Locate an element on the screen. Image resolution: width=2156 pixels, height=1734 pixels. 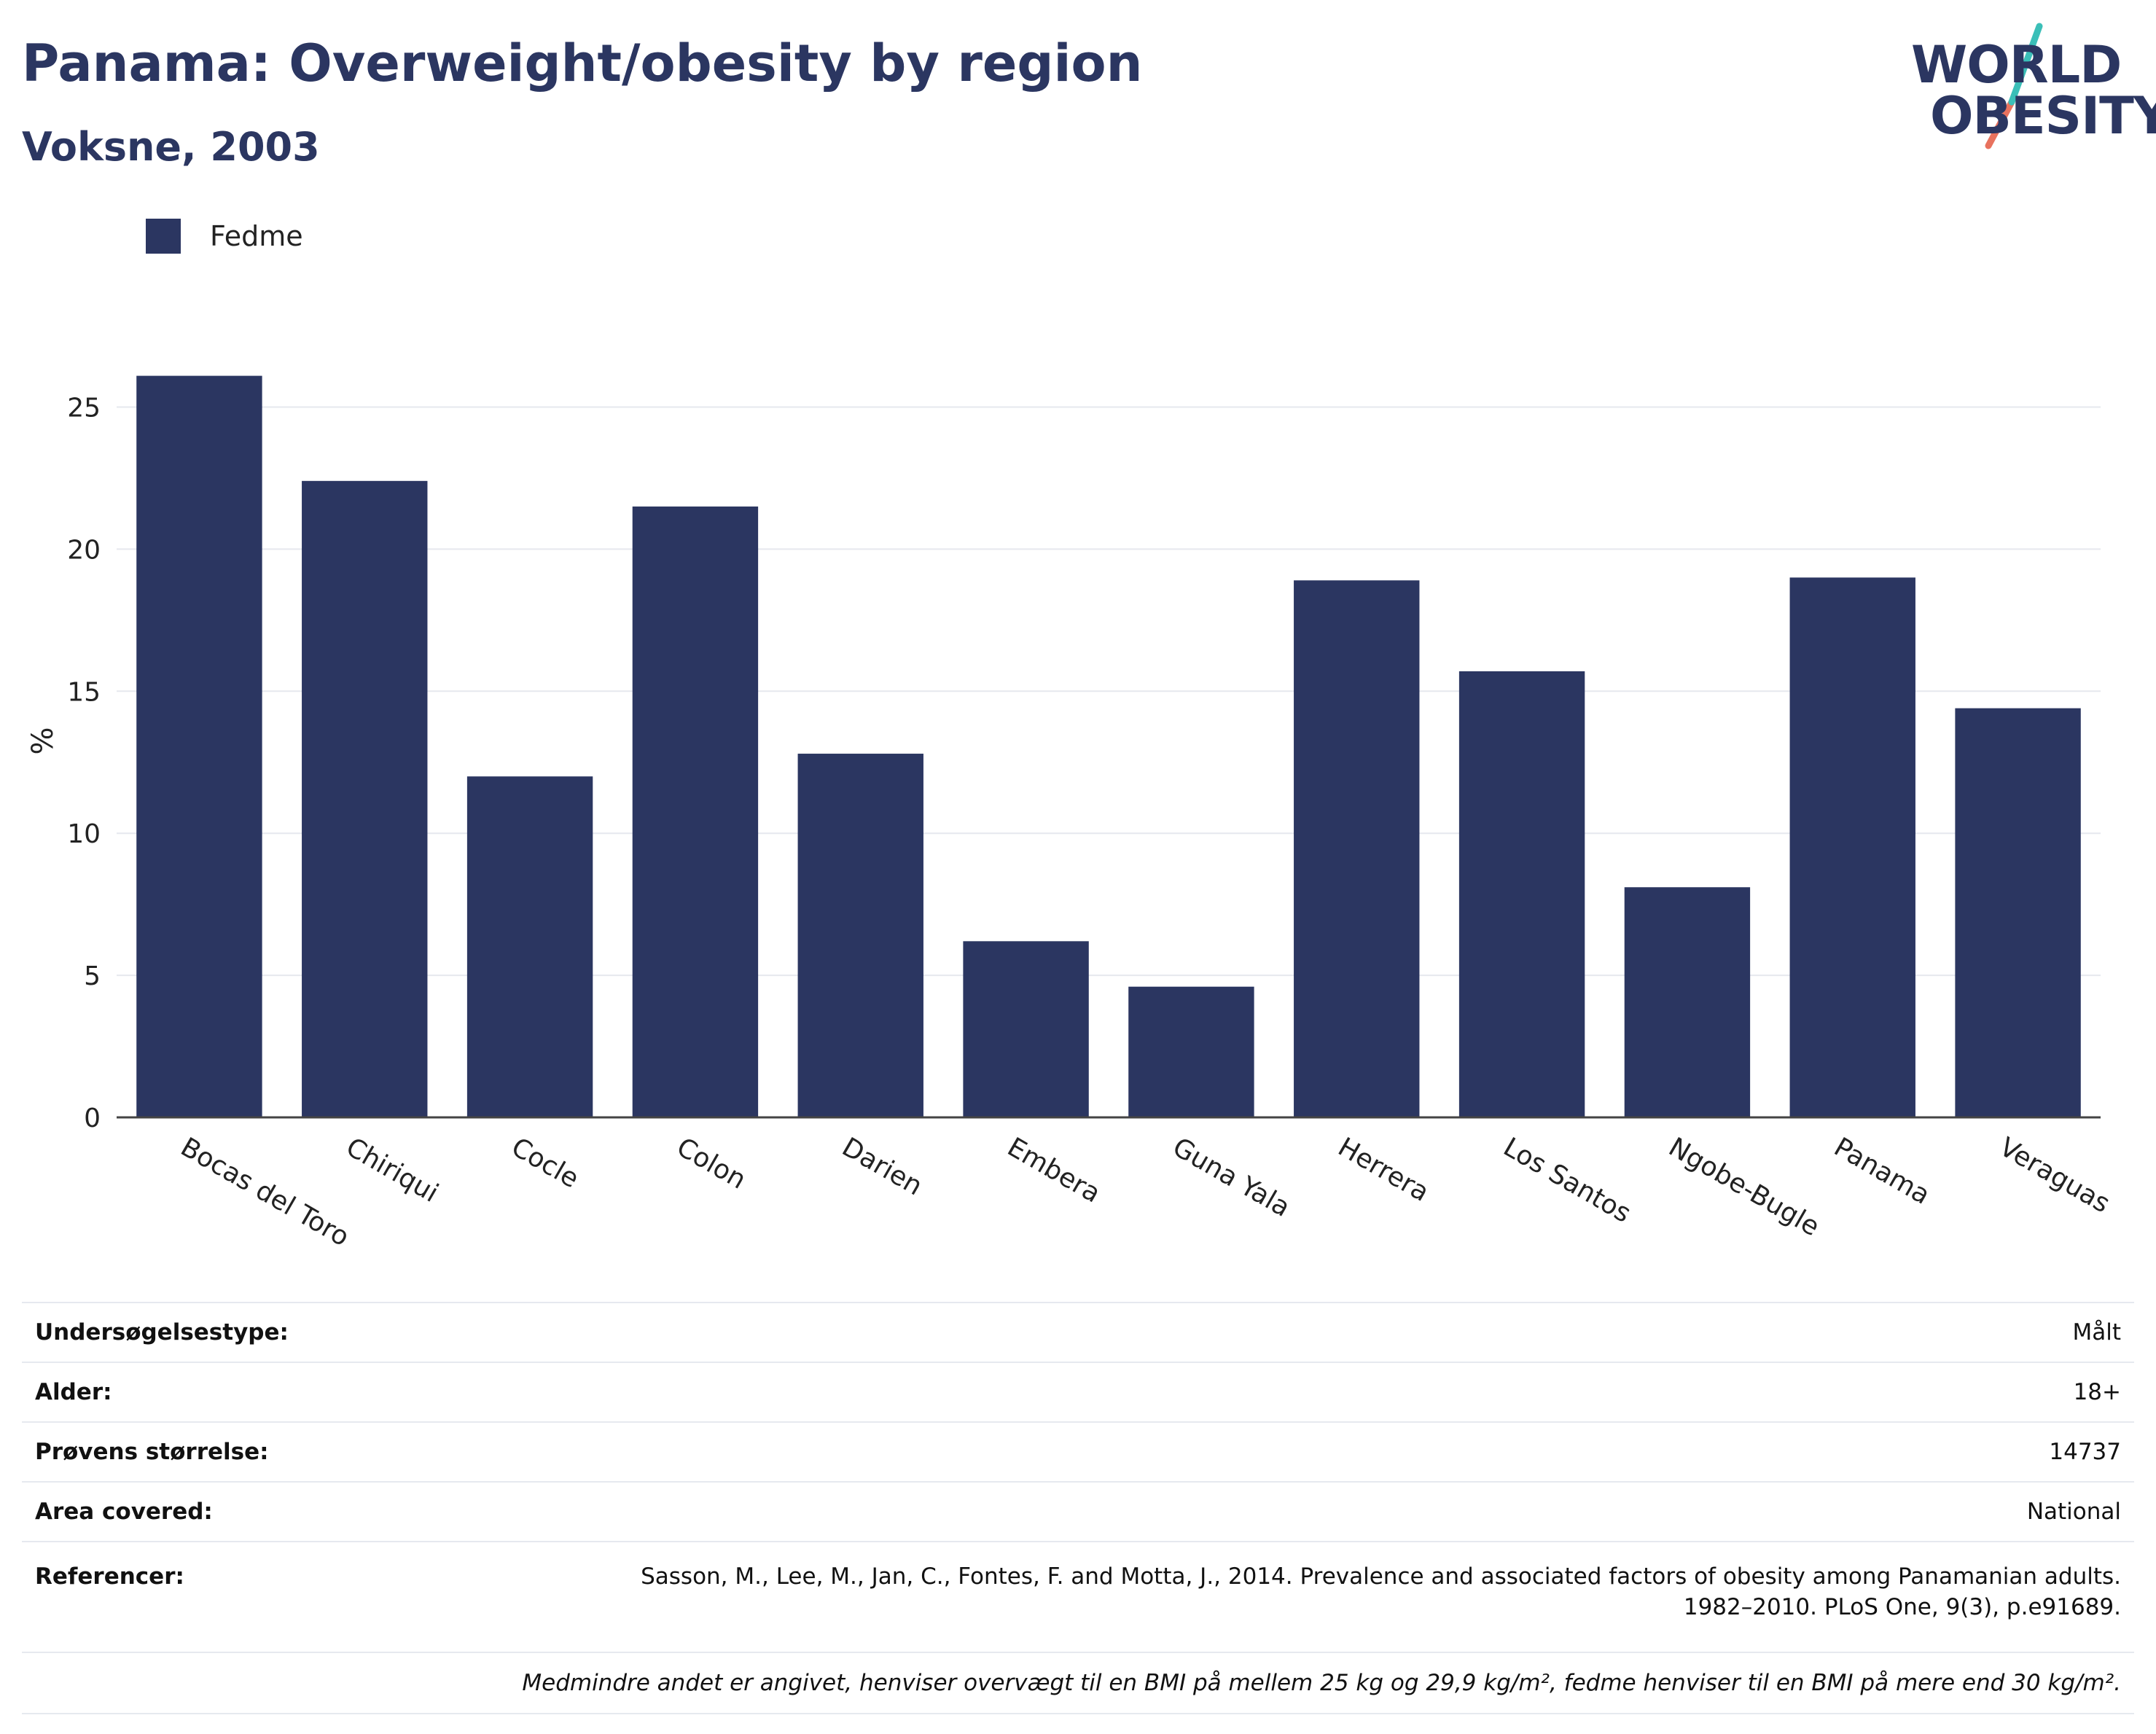
info-row-sample-size: Prøvens størrelse: 14737 is located at coordinates (1078, 1451).